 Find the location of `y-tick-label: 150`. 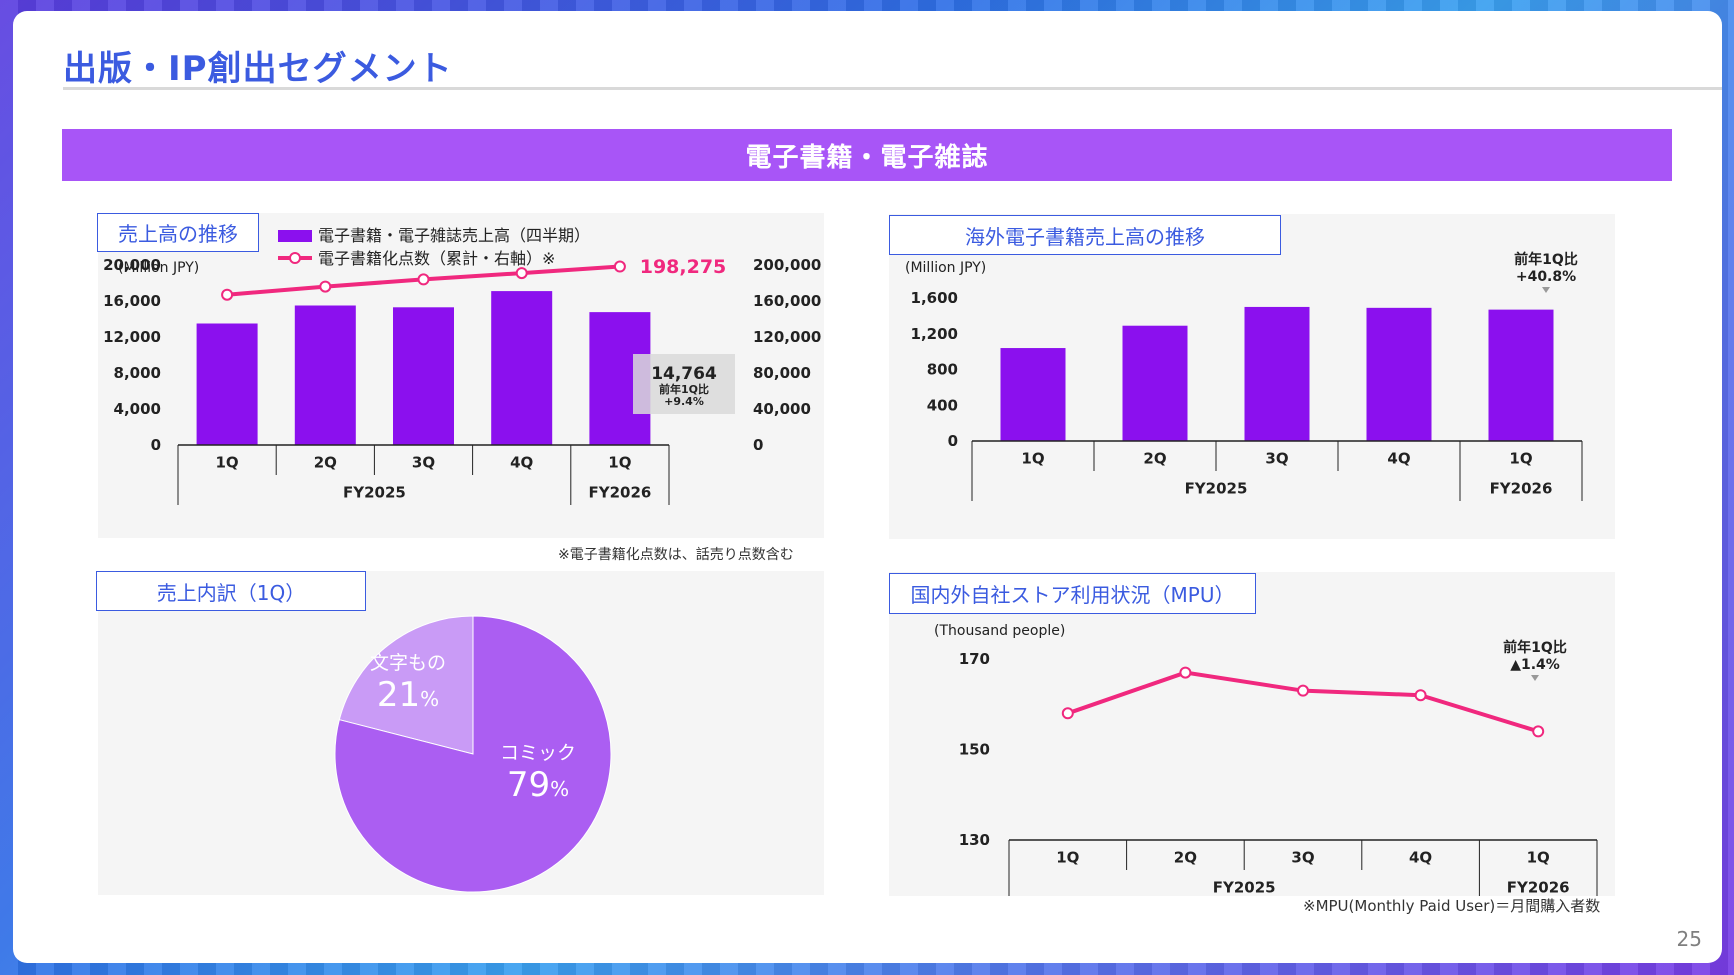

y-tick-label: 150 is located at coordinates (974, 750).